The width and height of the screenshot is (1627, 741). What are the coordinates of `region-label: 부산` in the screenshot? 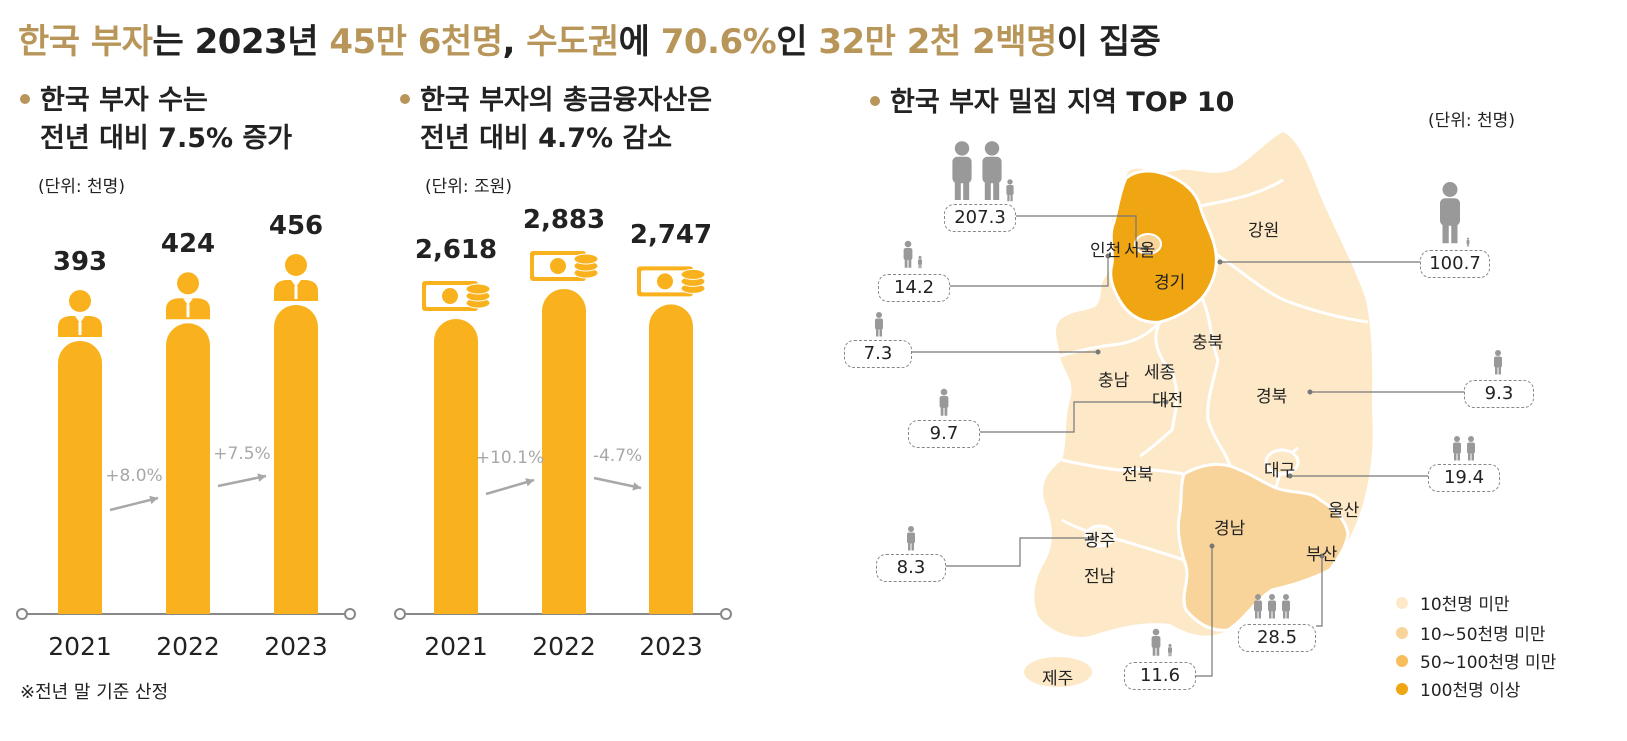 It's located at (1322, 555).